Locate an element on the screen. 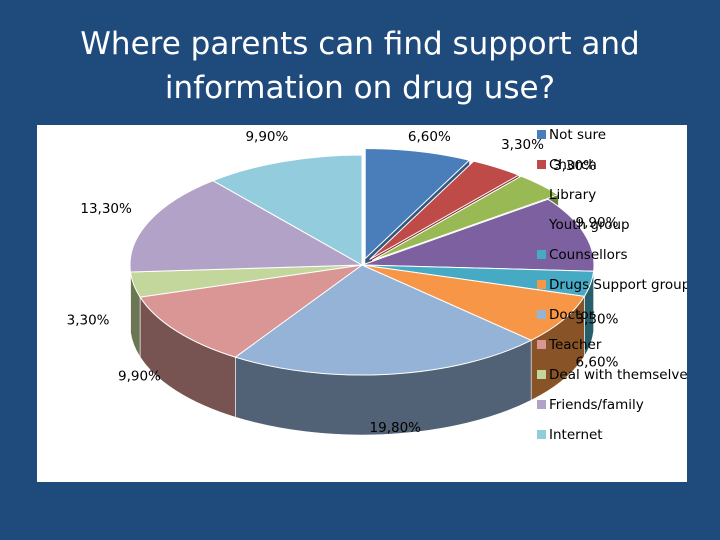 The image size is (720, 540). legend-label-3: Youth group is located at coordinates (589, 225).